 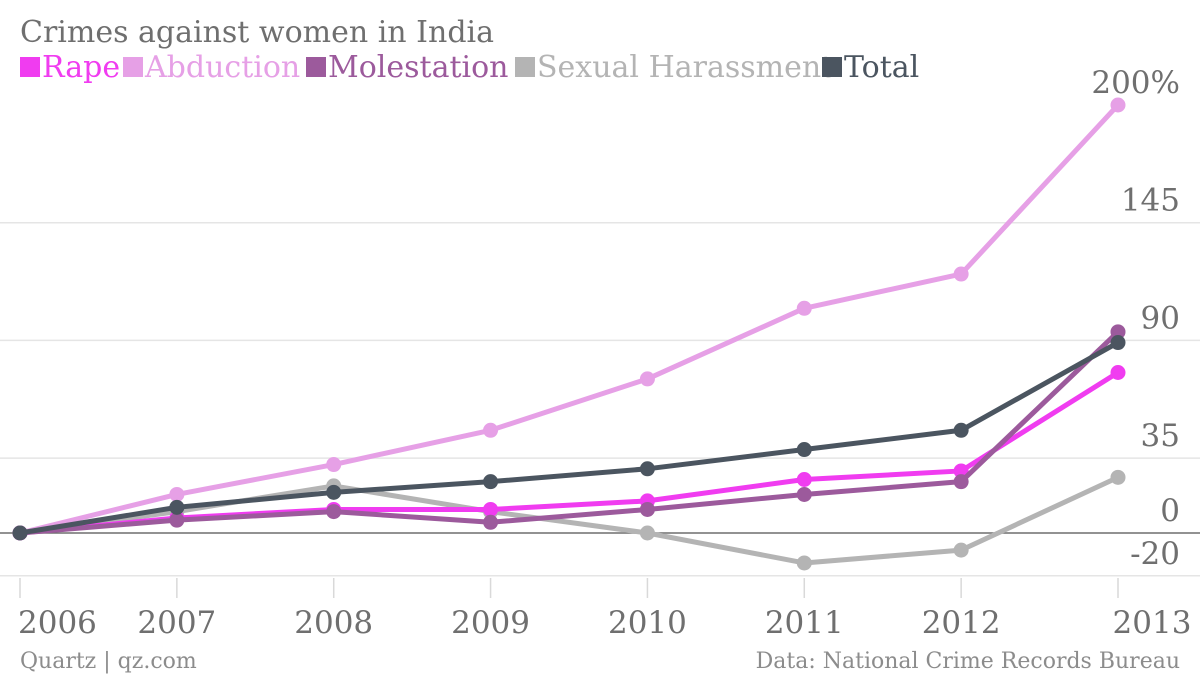 What do you see at coordinates (604, 609) in the screenshot?
I see `x-axis: 2006 2007 2008 2009 2010 2011 2012 2013` at bounding box center [604, 609].